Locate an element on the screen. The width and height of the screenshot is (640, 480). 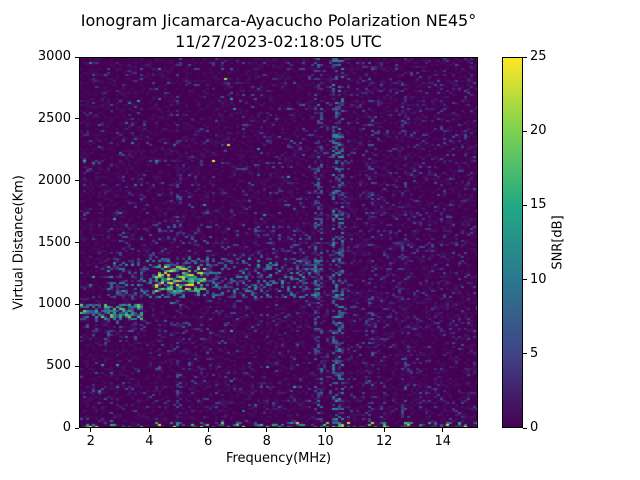
colorbar-tick-label: 20 is located at coordinates (538, 131).